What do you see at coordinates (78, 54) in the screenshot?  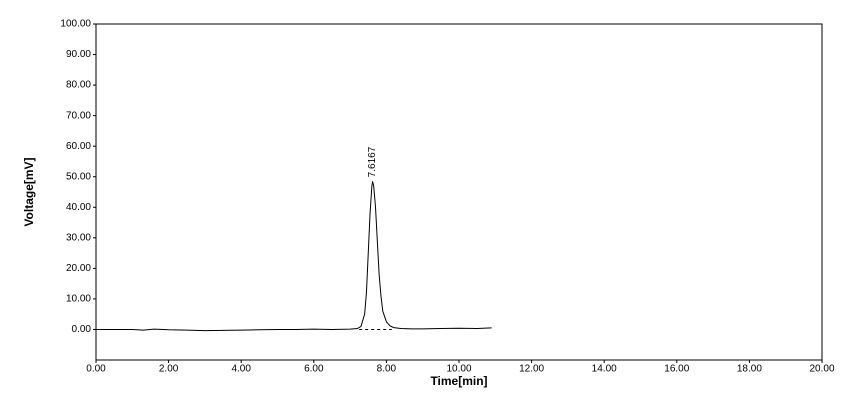 I see `y-tick-label: 90.00` at bounding box center [78, 54].